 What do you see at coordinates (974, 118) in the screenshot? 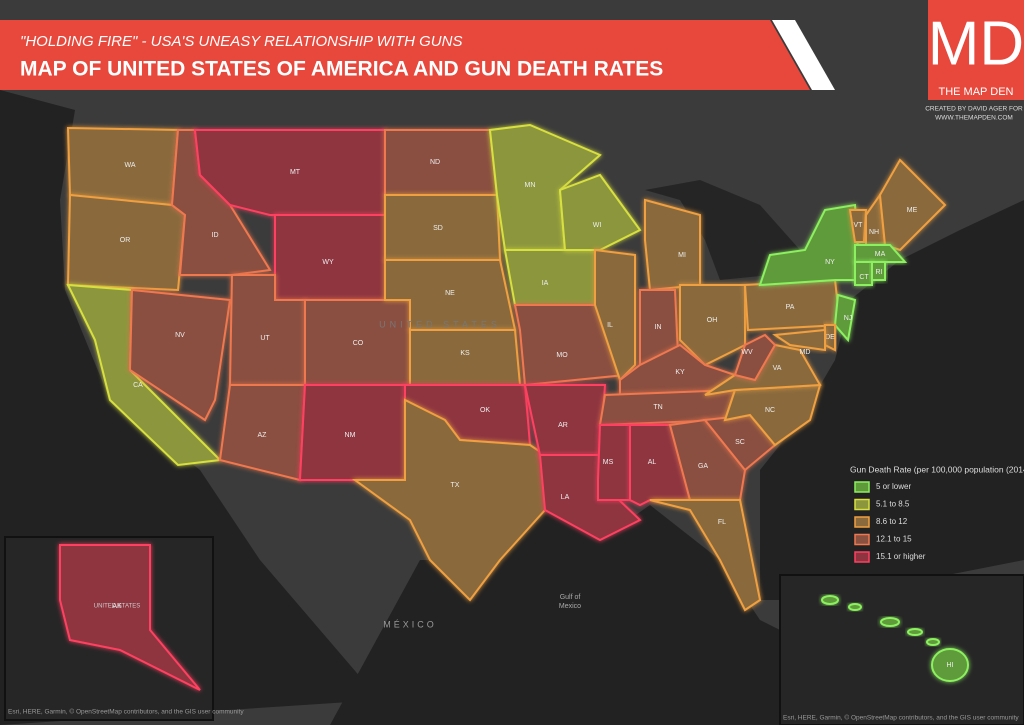
I see `website: WWW.THEMAPDEN.COM` at bounding box center [974, 118].